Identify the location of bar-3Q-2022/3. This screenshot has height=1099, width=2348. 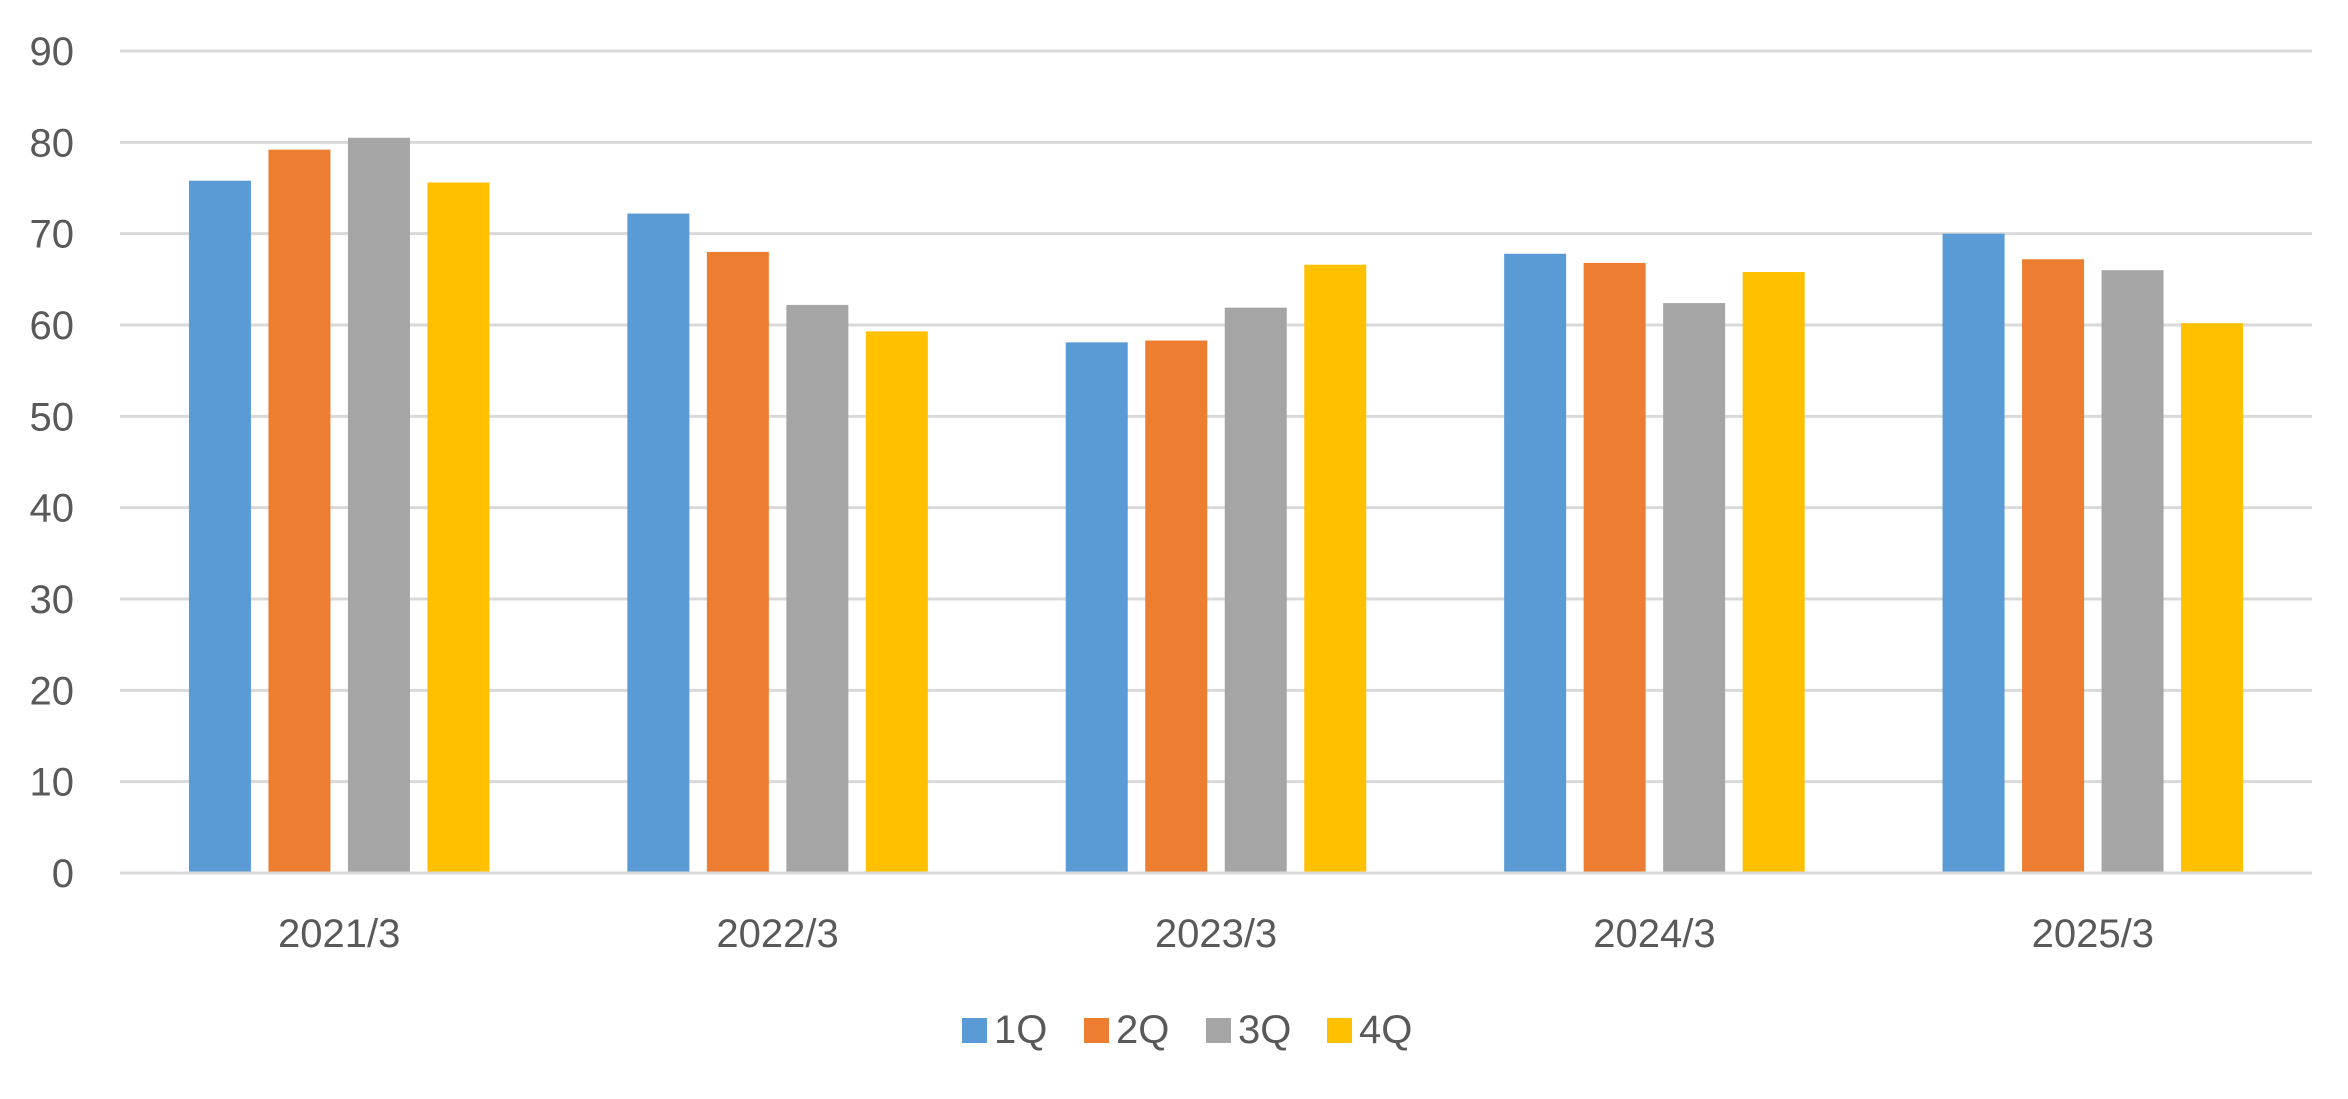
(817, 588).